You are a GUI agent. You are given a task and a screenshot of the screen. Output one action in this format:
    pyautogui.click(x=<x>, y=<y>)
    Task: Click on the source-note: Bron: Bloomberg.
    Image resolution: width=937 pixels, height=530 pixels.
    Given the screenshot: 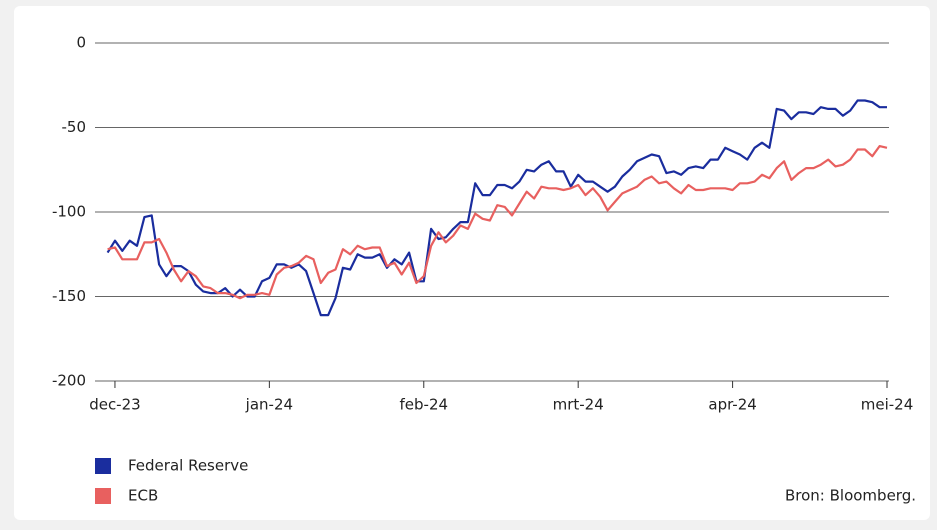 What is the action you would take?
    pyautogui.click(x=850, y=496)
    